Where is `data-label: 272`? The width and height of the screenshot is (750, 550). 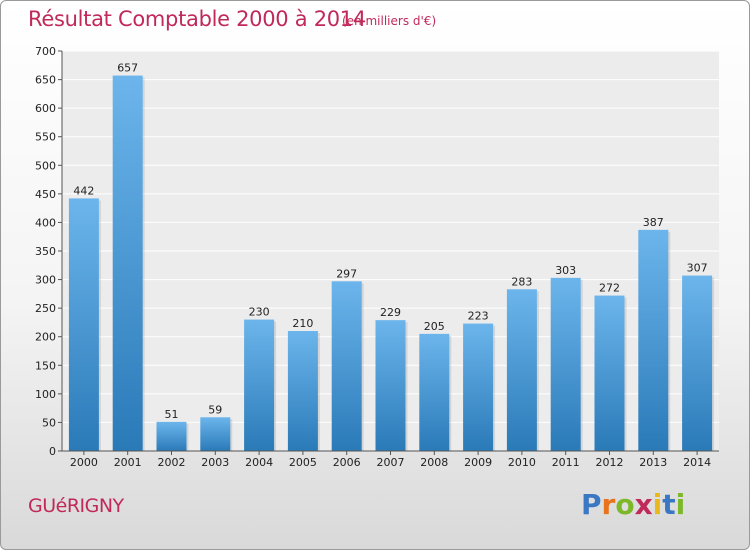
data-label: 272 is located at coordinates (609, 288).